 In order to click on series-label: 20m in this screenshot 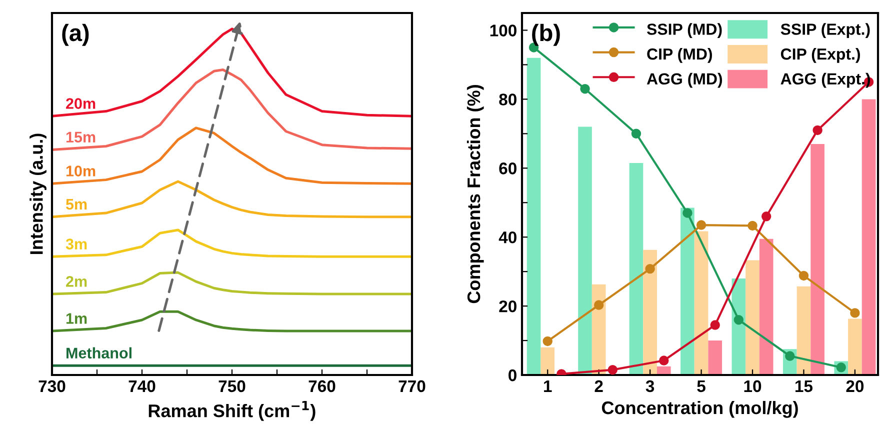, I will do `click(81, 103)`.